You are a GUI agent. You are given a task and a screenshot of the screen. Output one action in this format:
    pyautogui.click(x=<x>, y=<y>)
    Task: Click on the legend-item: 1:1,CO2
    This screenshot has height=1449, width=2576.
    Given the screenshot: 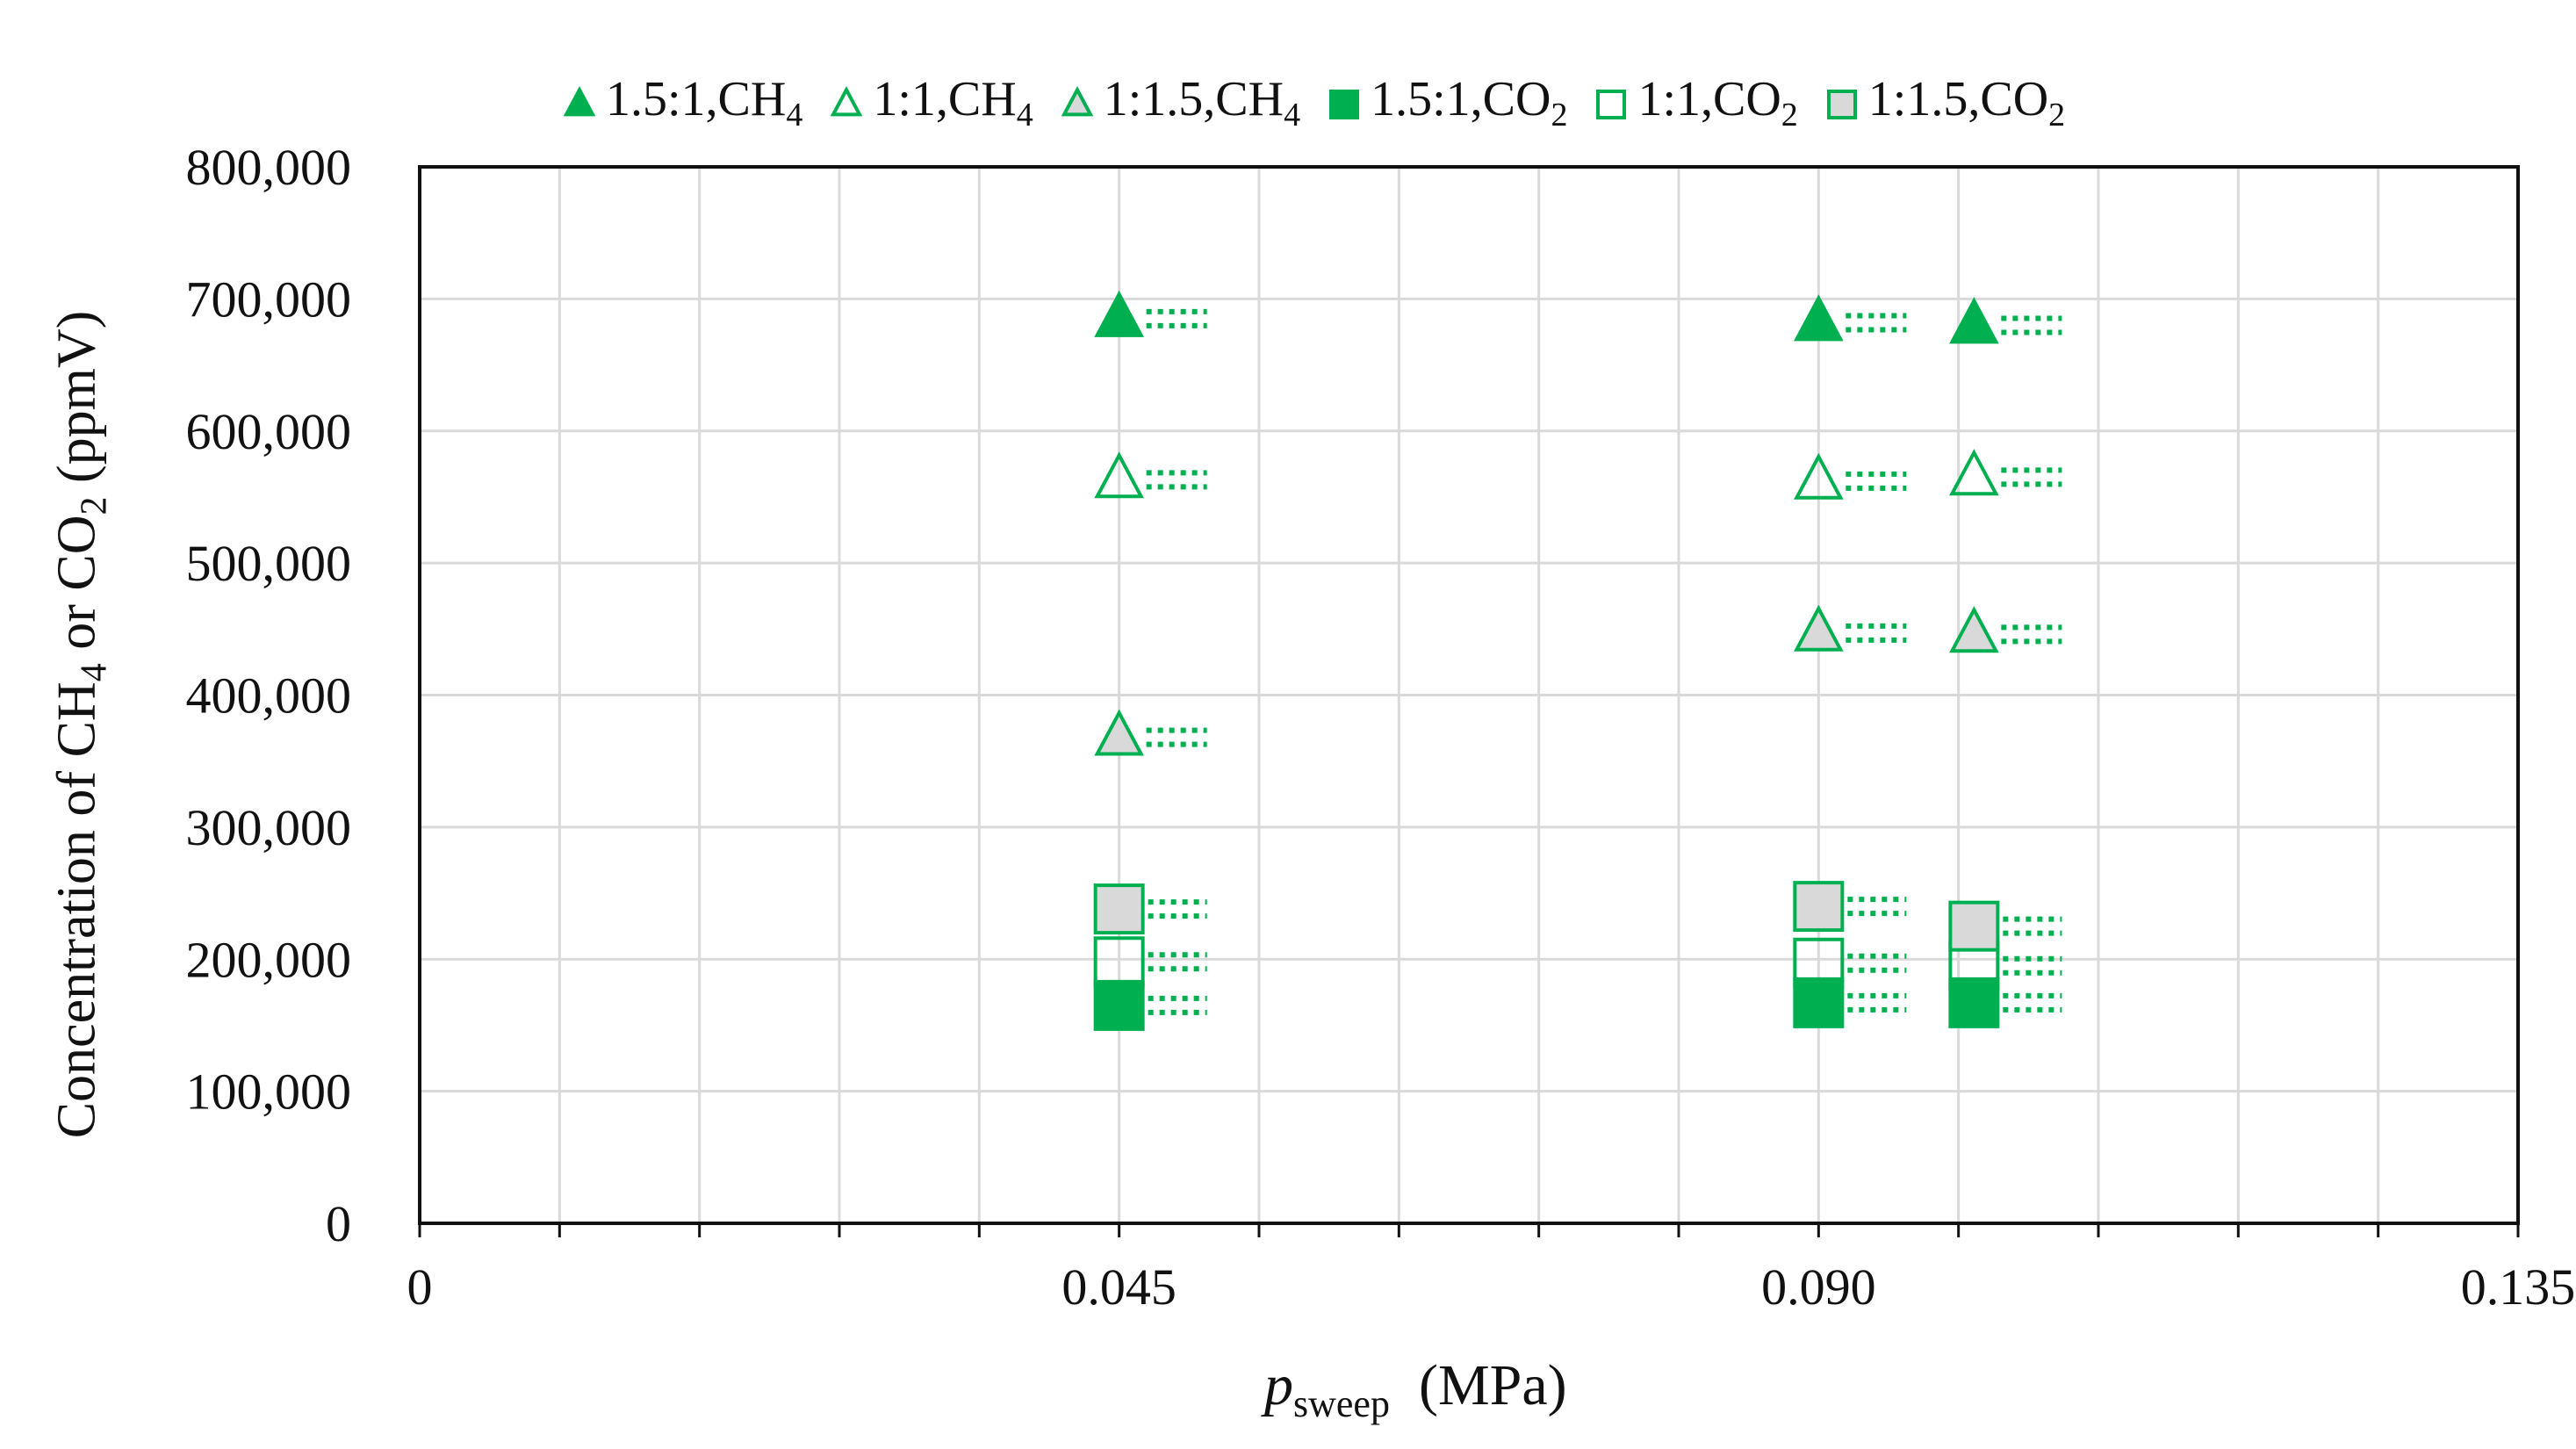 What is the action you would take?
    pyautogui.click(x=1696, y=103)
    